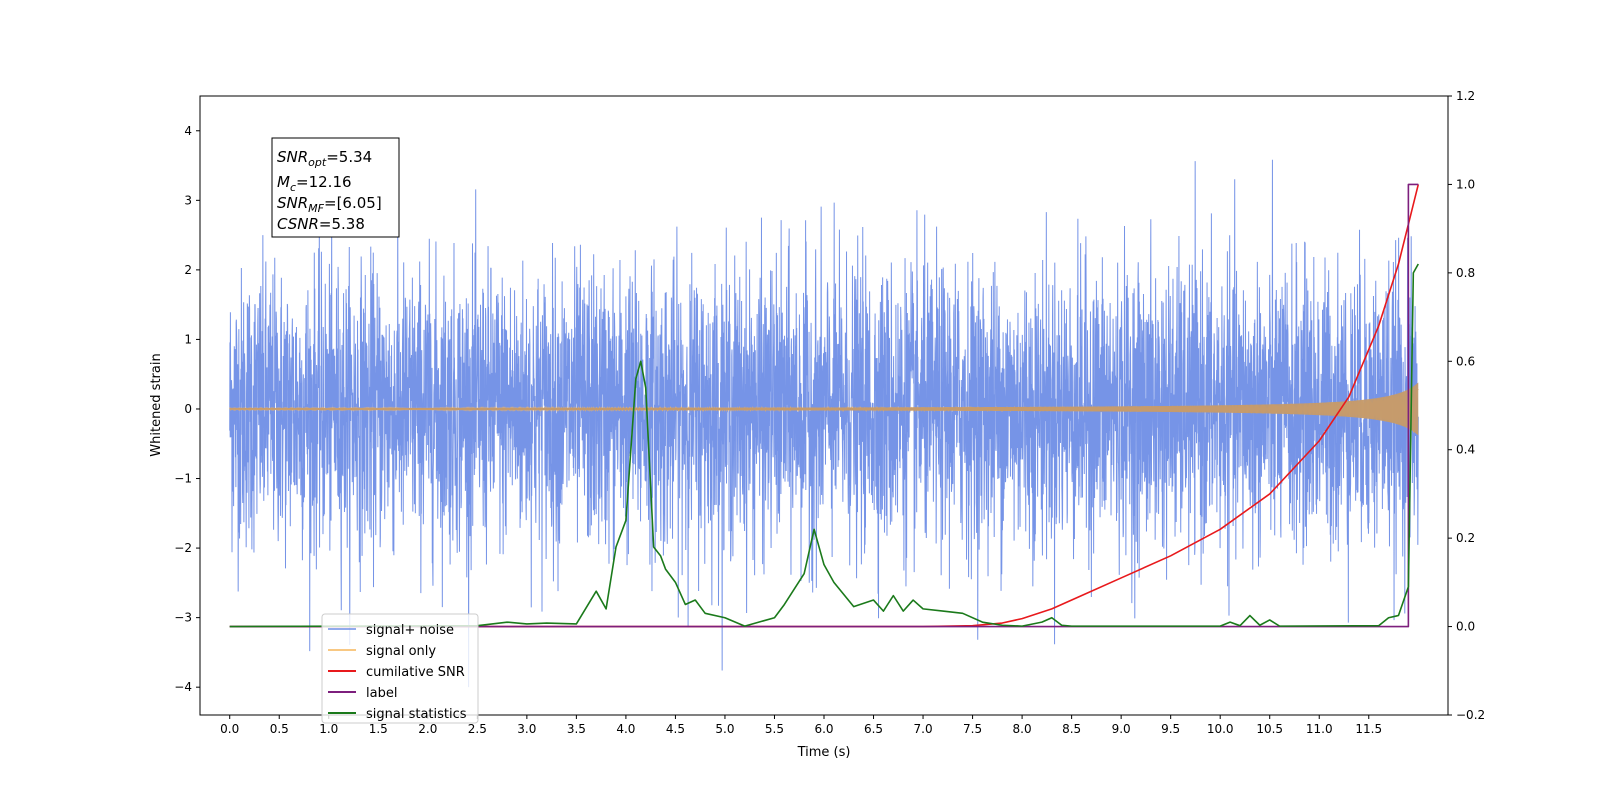 The image size is (1600, 800). What do you see at coordinates (183, 618) in the screenshot?
I see `y-tick-label: −3` at bounding box center [183, 618].